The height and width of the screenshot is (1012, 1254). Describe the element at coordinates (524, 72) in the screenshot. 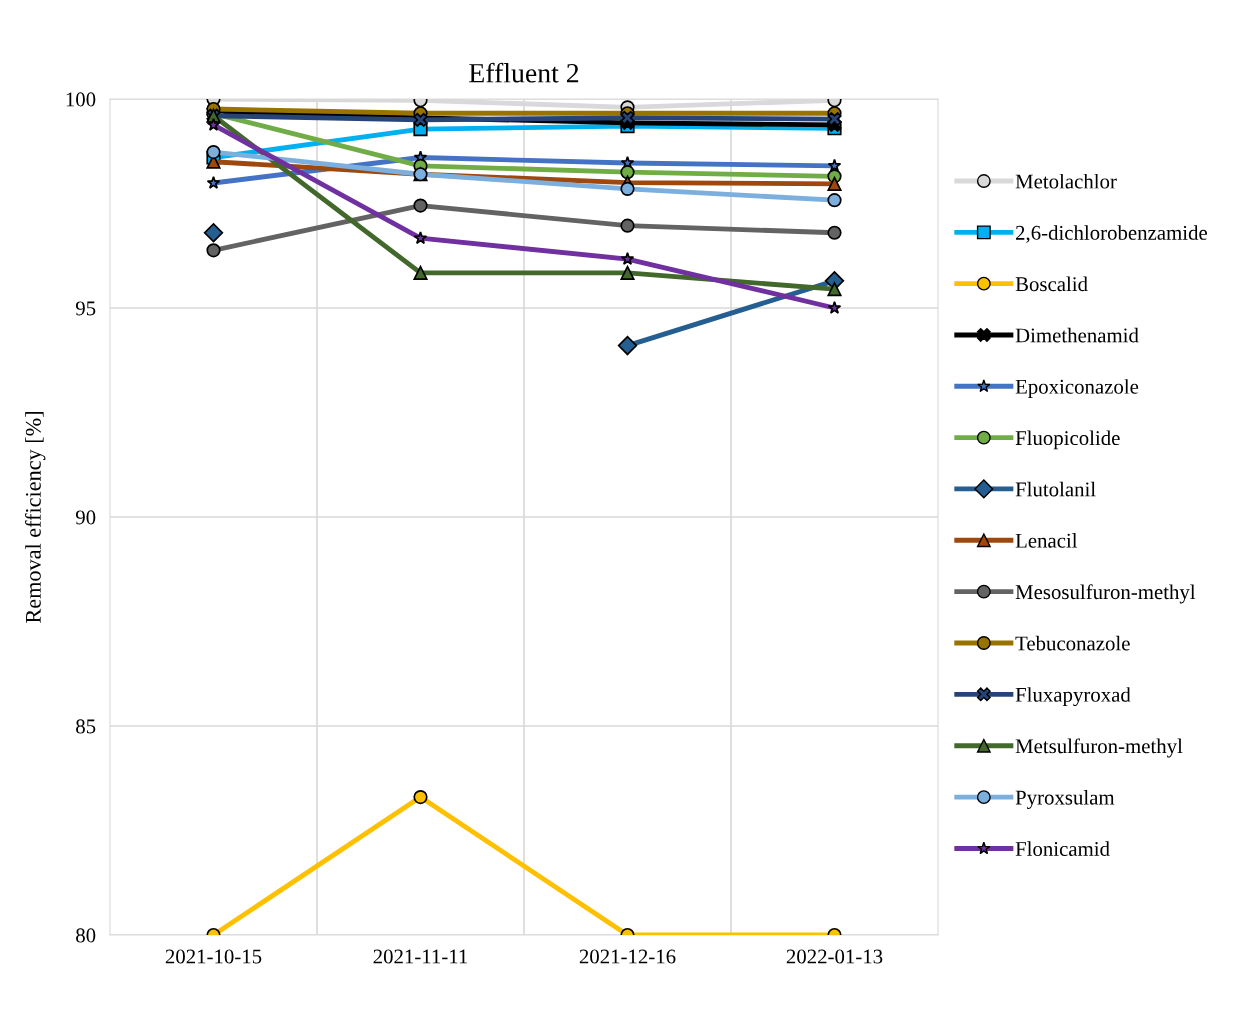

I see `chart-title: Effluent 2` at that location.